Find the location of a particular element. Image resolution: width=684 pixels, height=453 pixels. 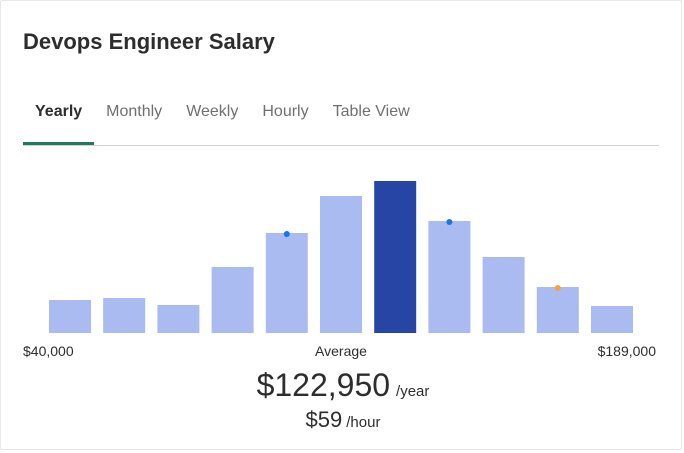

yearly-unit: /year is located at coordinates (413, 391).